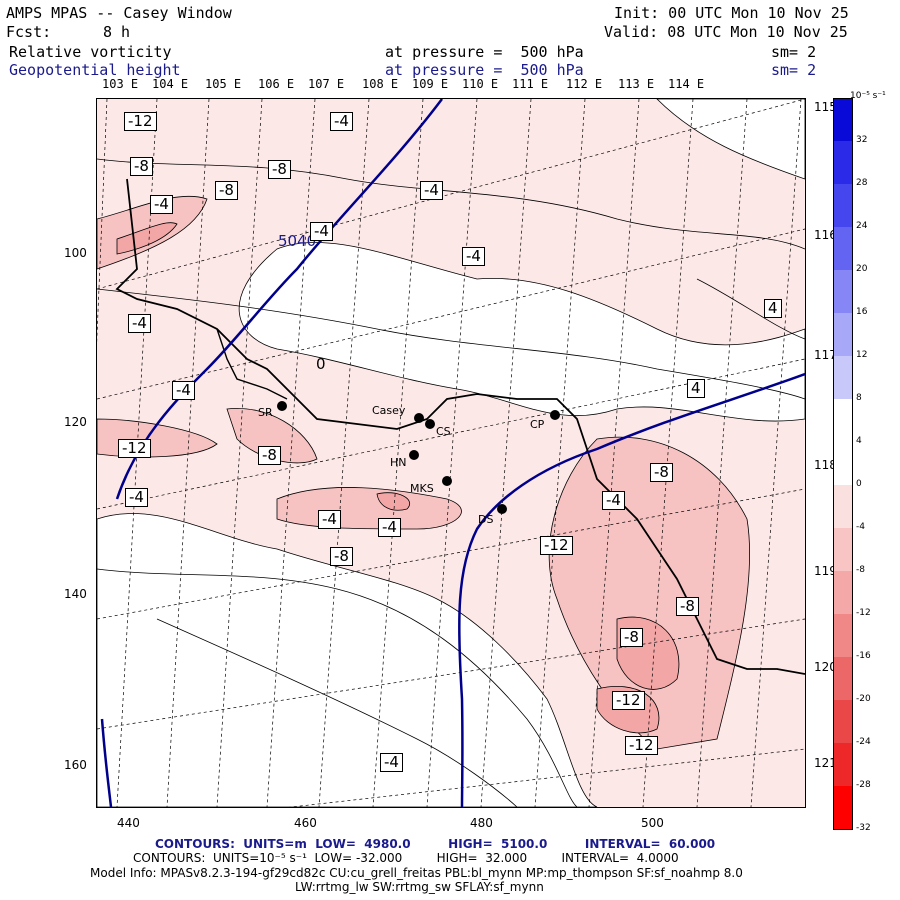 The image size is (900, 900). Describe the element at coordinates (252, 364) in the screenshot. I see `coastline-inland` at that location.